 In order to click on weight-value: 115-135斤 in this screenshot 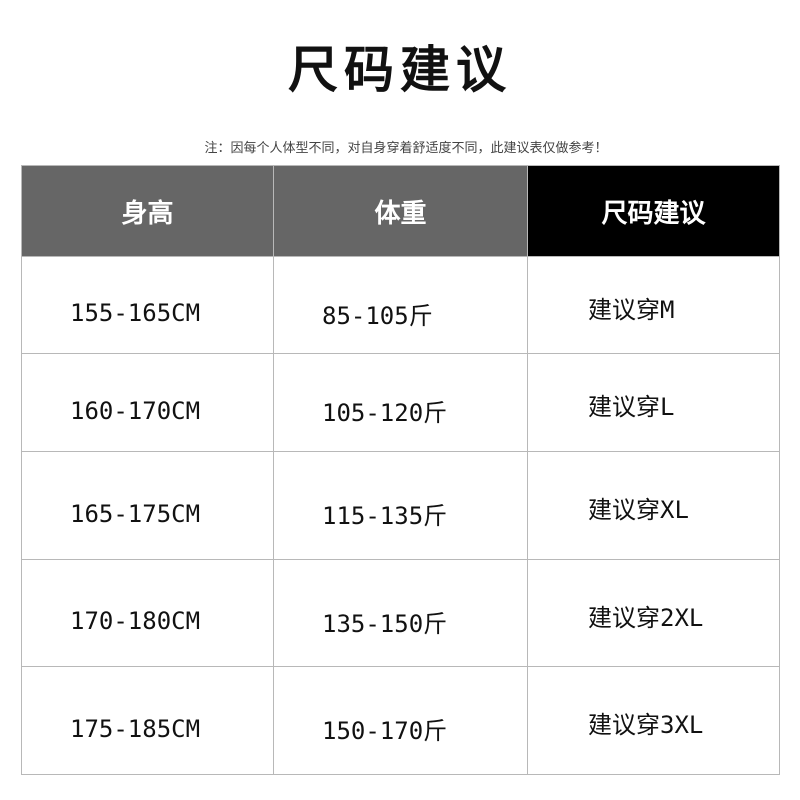, I will do `click(385, 516)`.